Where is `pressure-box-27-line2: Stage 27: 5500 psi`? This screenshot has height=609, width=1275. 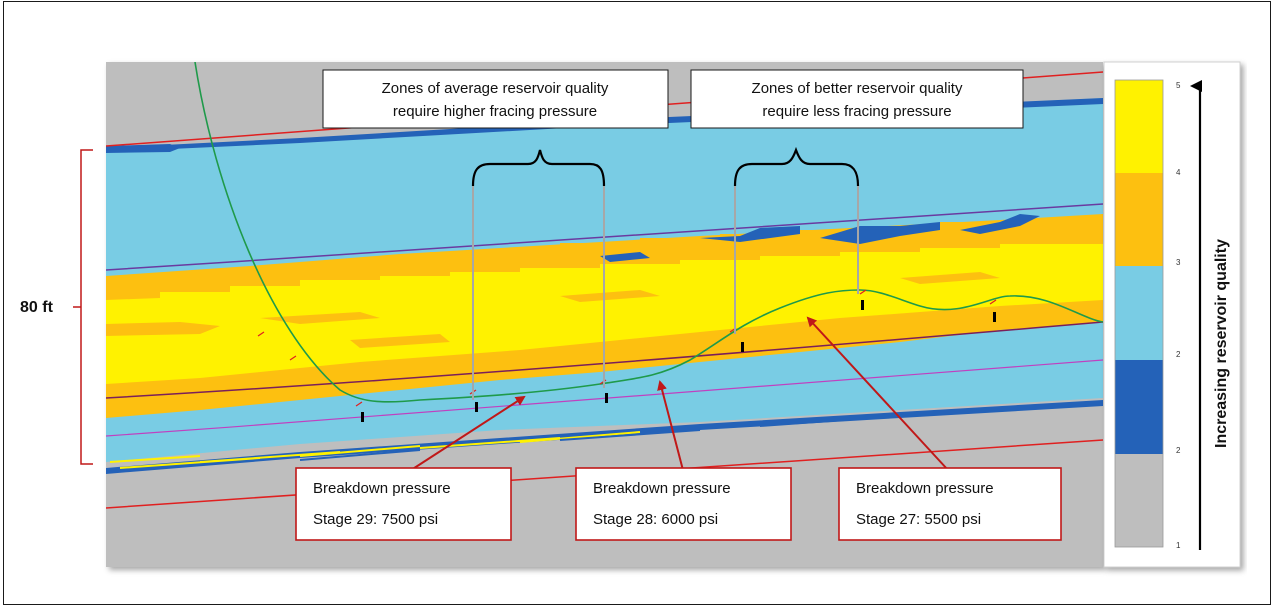 pressure-box-27-line2: Stage 27: 5500 psi is located at coordinates (918, 519).